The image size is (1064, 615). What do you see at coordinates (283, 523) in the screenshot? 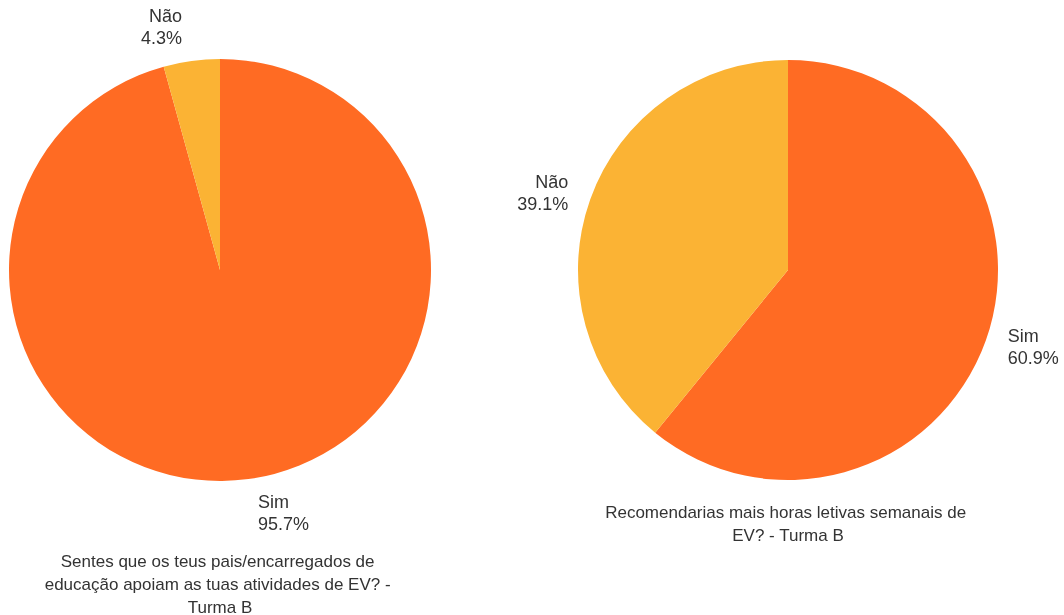
I see `data-label: 95.7%` at bounding box center [283, 523].